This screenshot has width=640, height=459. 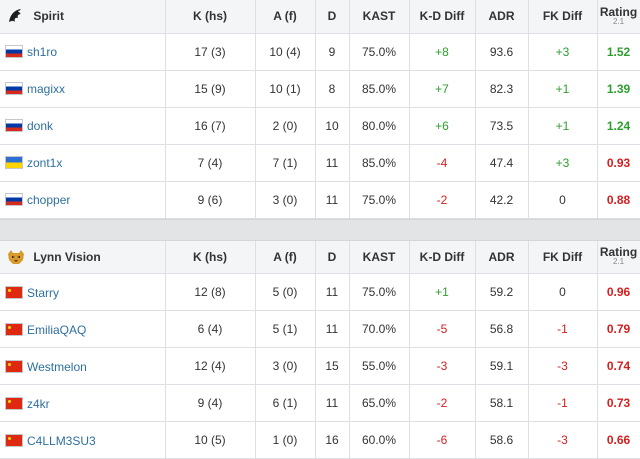 What do you see at coordinates (618, 440) in the screenshot?
I see `rating-cell: 0.66` at bounding box center [618, 440].